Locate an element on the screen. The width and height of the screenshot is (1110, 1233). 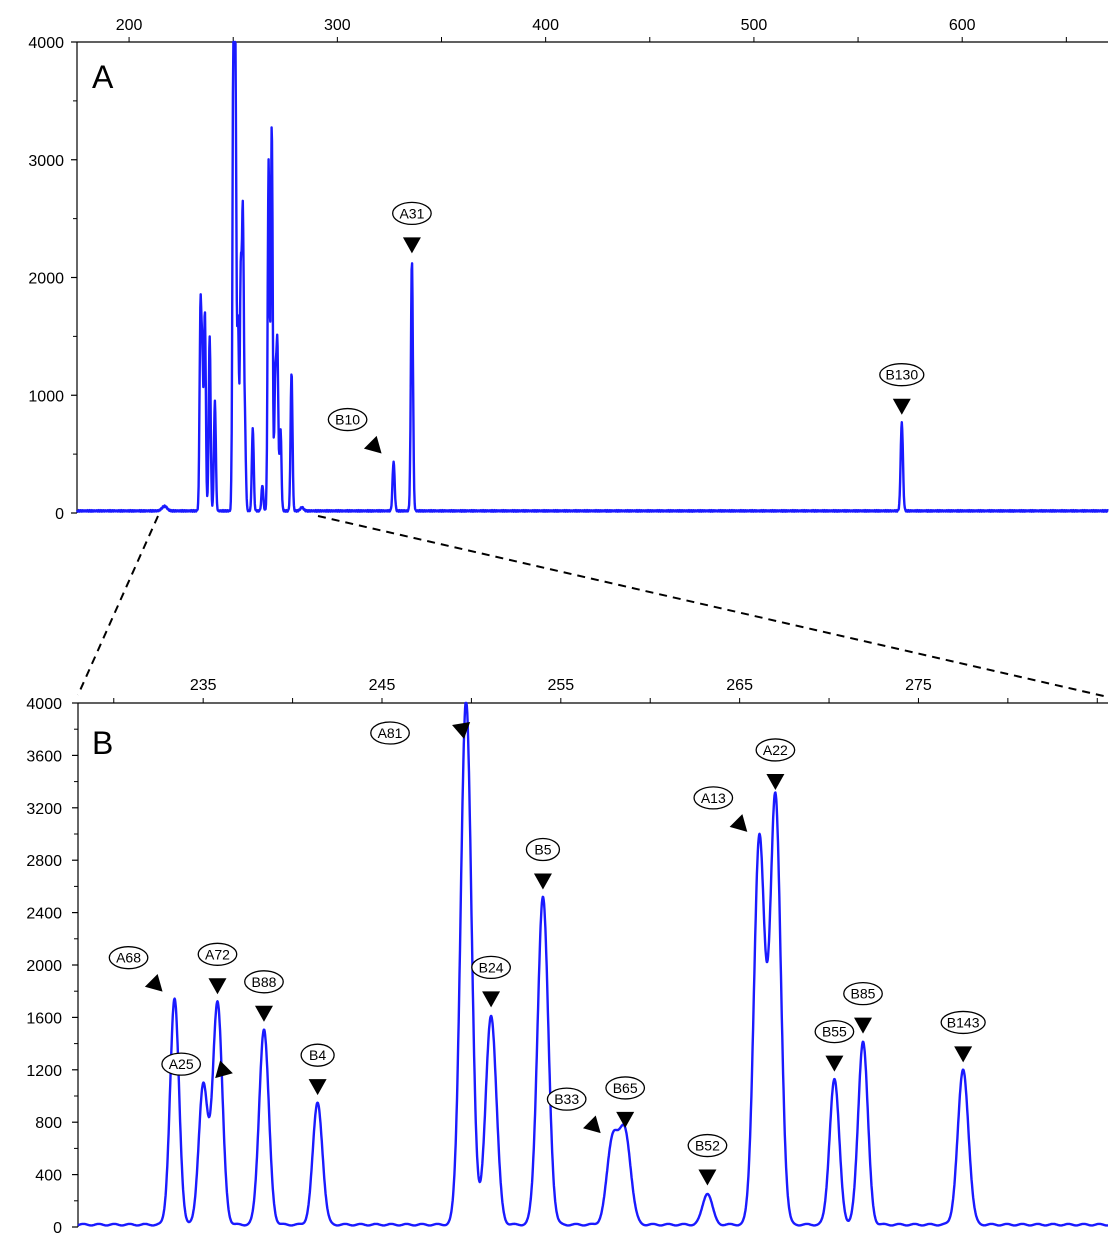
panel-b-peak-label: A22 is located at coordinates (775, 750).